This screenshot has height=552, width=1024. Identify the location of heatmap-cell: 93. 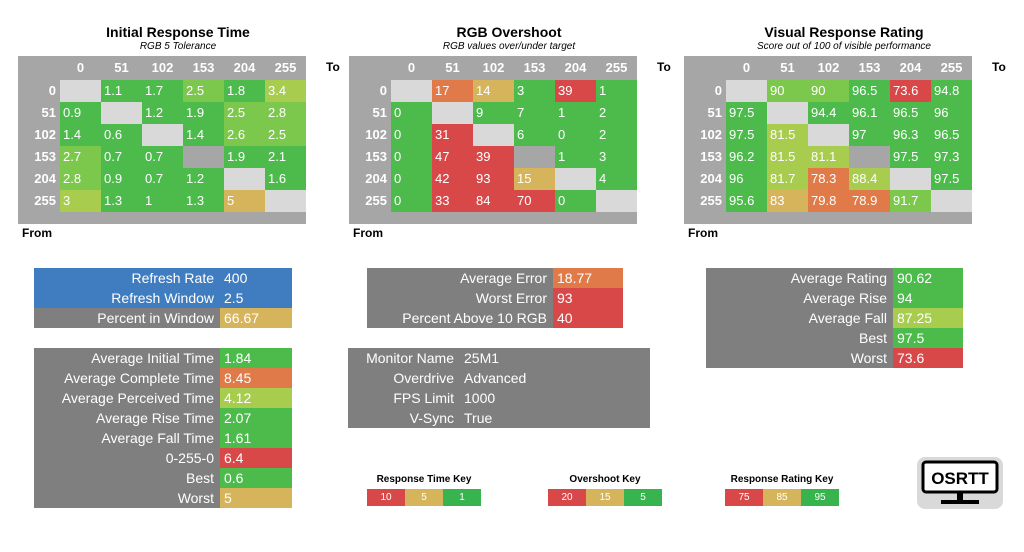
(493, 179).